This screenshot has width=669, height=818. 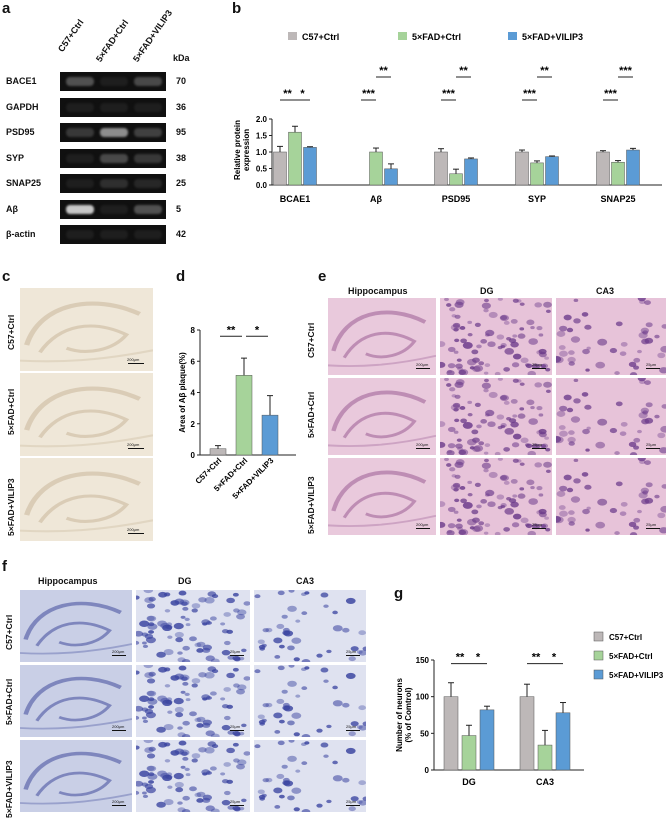 I want to click on blot-row-label: β-actin, so click(x=21, y=234).